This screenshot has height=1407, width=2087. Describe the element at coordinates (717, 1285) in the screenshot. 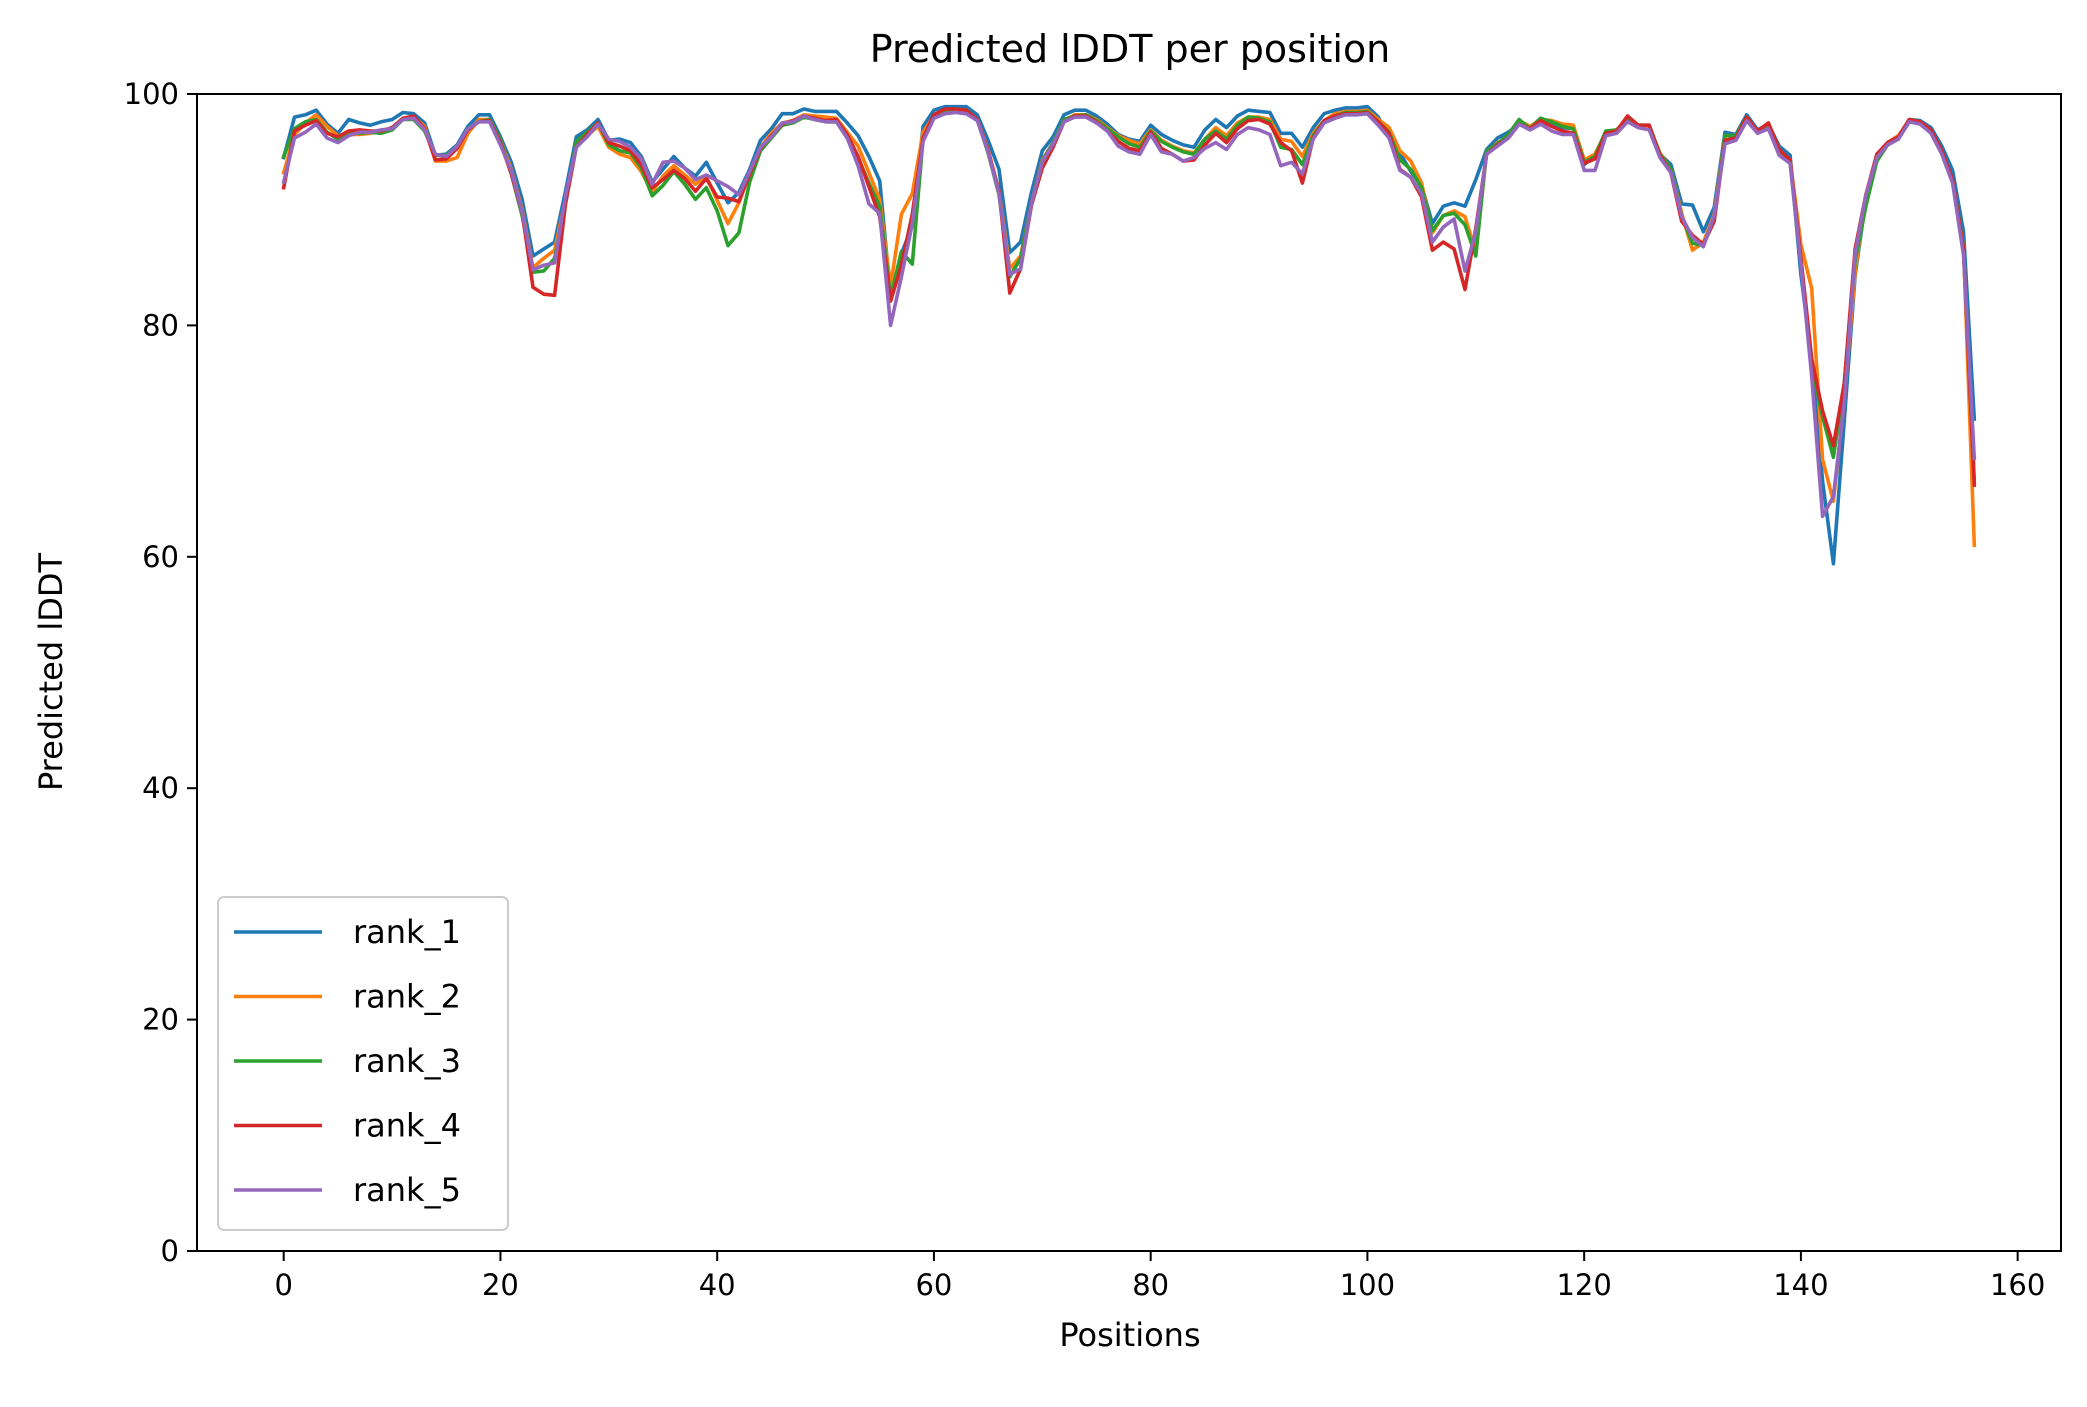

I see `x-tick-label: 40` at that location.